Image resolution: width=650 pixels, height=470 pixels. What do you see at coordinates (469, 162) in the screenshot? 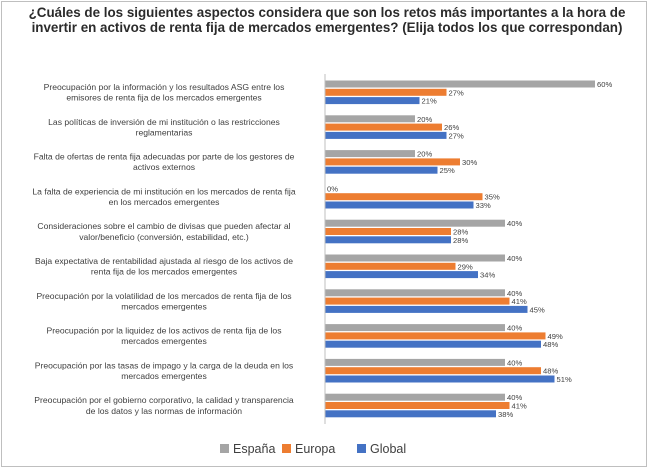
I see `value-label-europa: 30%` at bounding box center [469, 162].